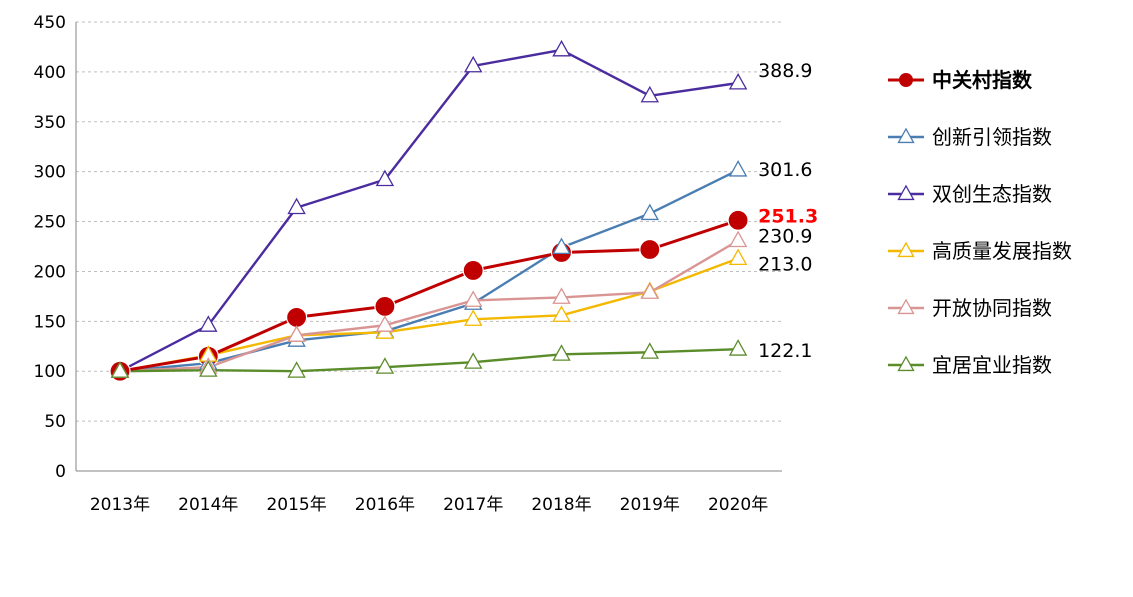 Image resolution: width=1133 pixels, height=597 pixels. Describe the element at coordinates (60, 472) in the screenshot. I see `y-tick-label: 0` at that location.